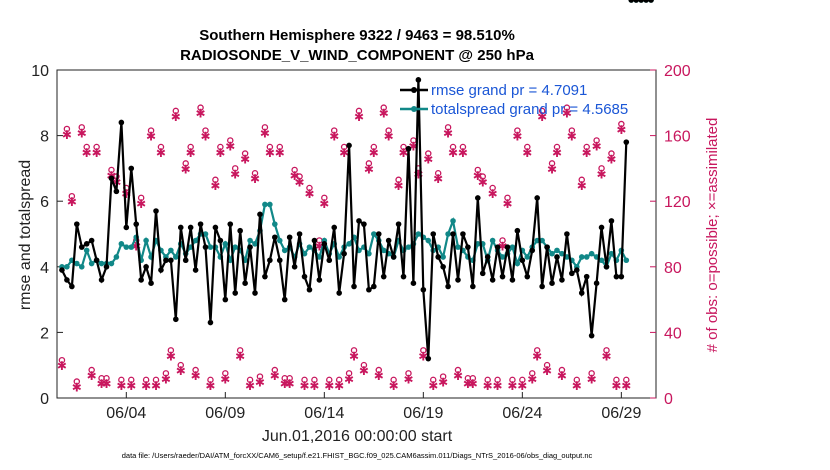 The height and width of the screenshot is (470, 830). I want to click on y2-tick-label: 0, so click(668, 399).